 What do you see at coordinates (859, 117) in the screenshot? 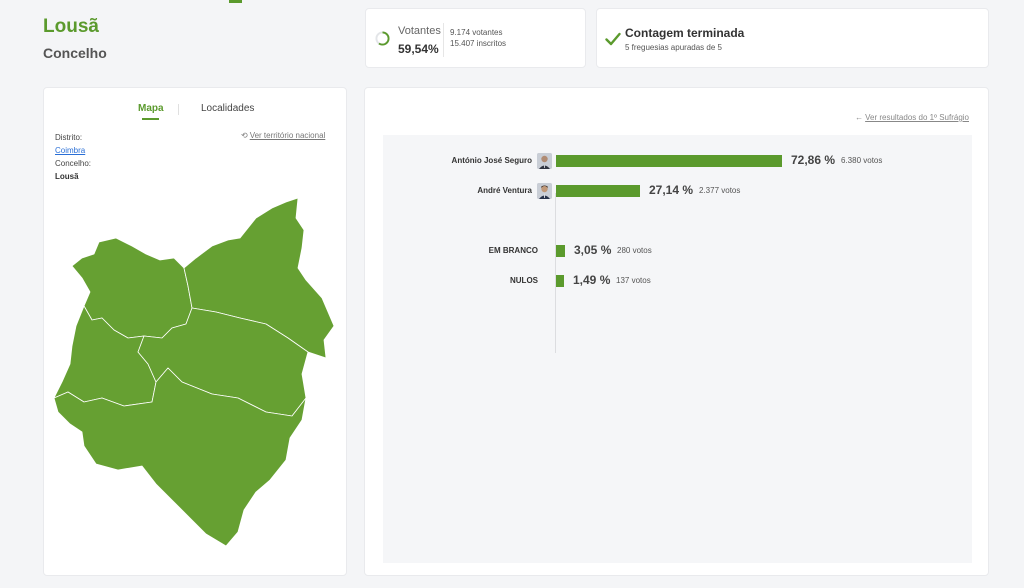
I see `arrow-left-icon: ←` at bounding box center [859, 117].